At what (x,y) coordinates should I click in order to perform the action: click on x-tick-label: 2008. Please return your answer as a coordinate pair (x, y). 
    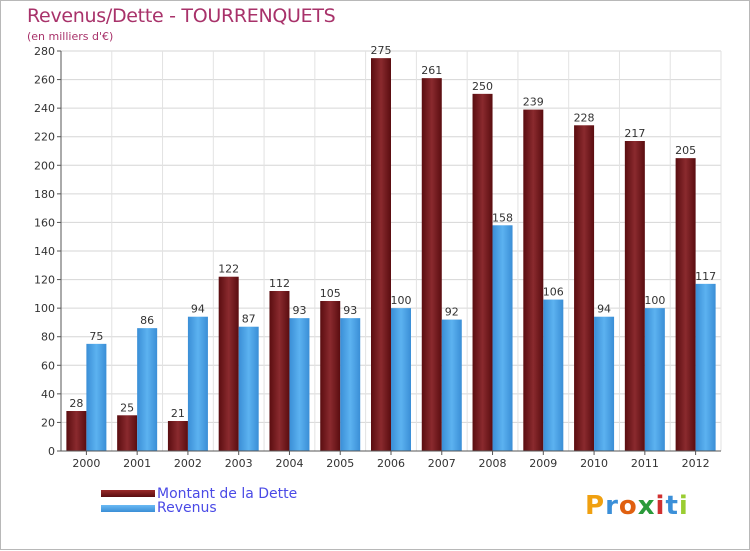
    Looking at the image, I should click on (493, 463).